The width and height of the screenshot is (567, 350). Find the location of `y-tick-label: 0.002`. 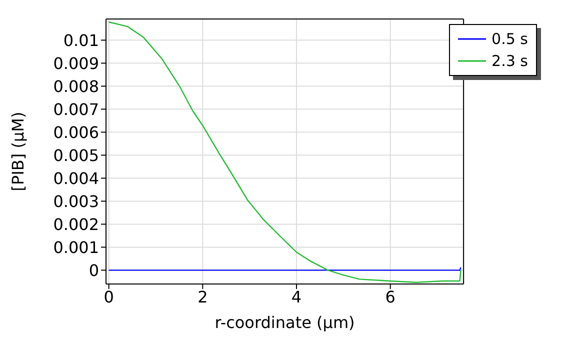

y-tick-label: 0.002 is located at coordinates (76, 224).